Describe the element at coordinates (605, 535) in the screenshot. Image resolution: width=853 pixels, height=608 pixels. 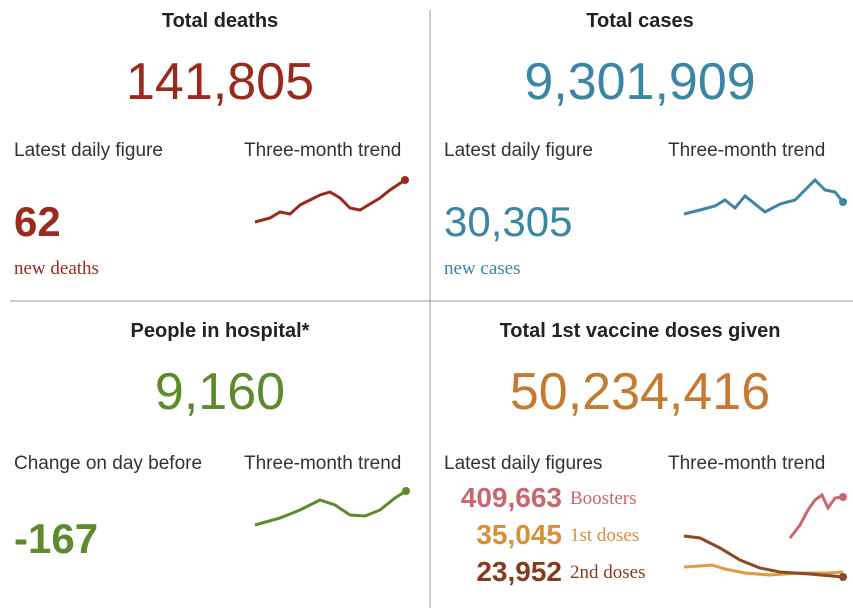
I see `vaccine-label: 1st doses` at that location.